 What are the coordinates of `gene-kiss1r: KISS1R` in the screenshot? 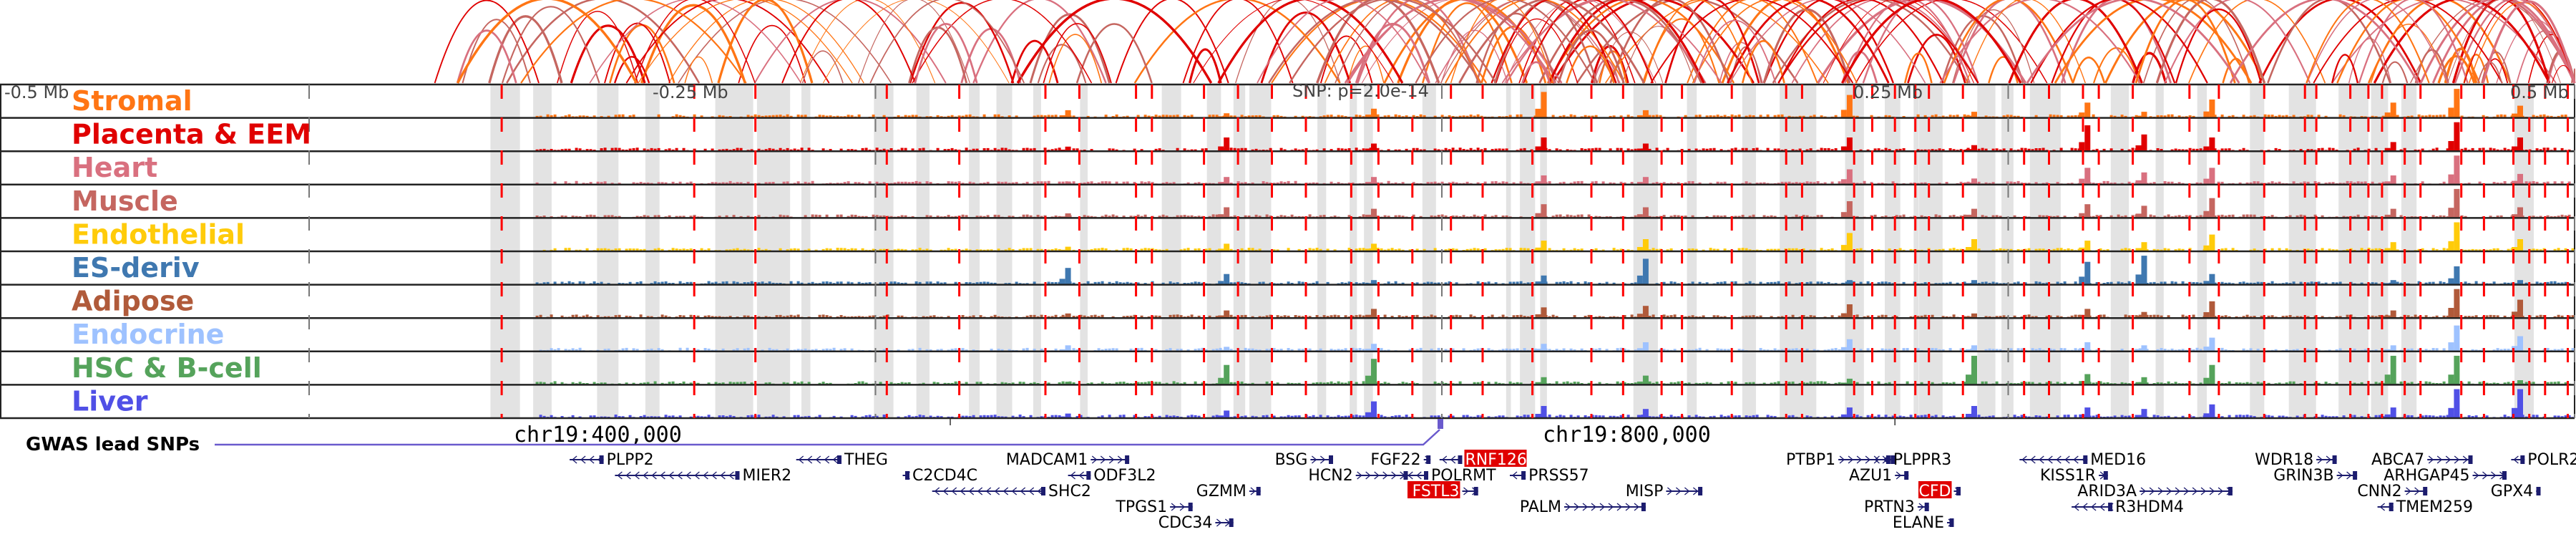 It's located at (2074, 476).